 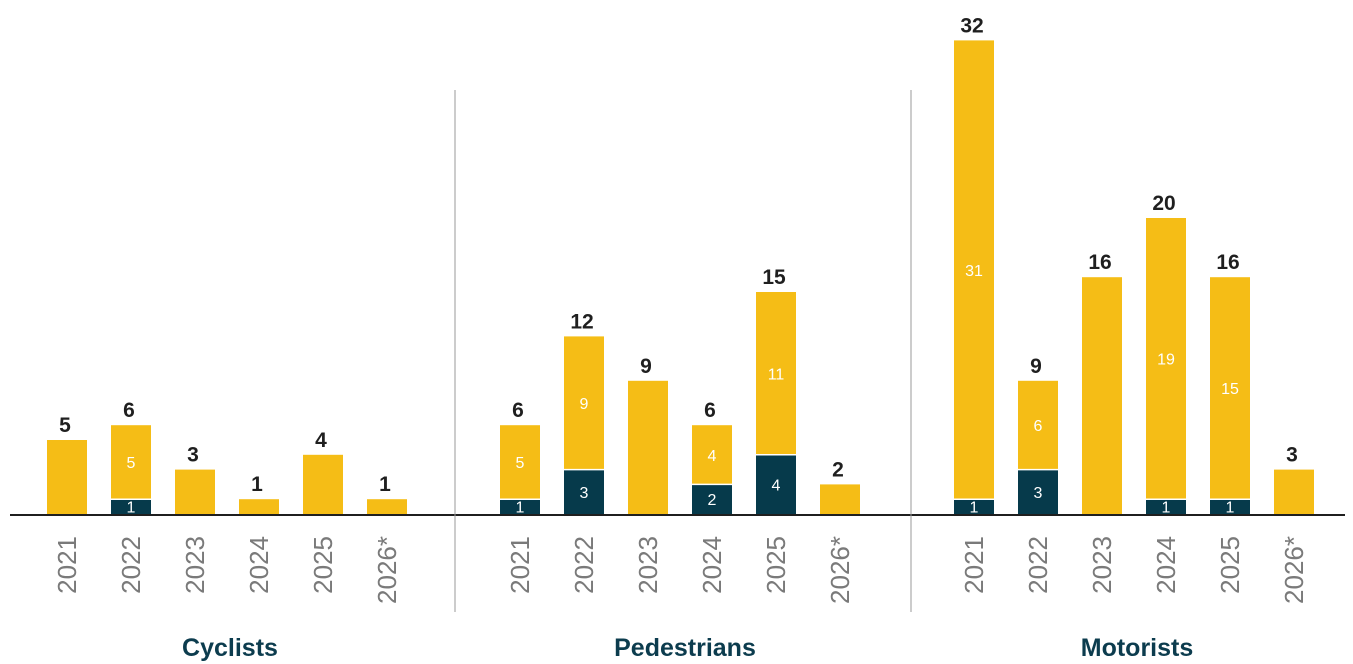 What do you see at coordinates (685, 648) in the screenshot?
I see `group-label: Pedestrians` at bounding box center [685, 648].